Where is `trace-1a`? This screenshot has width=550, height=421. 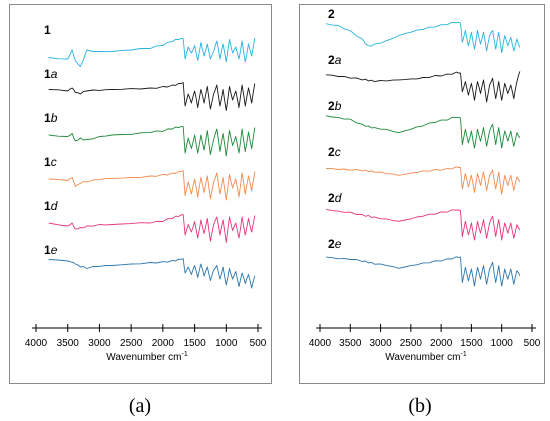
trace-1a is located at coordinates (152, 96).